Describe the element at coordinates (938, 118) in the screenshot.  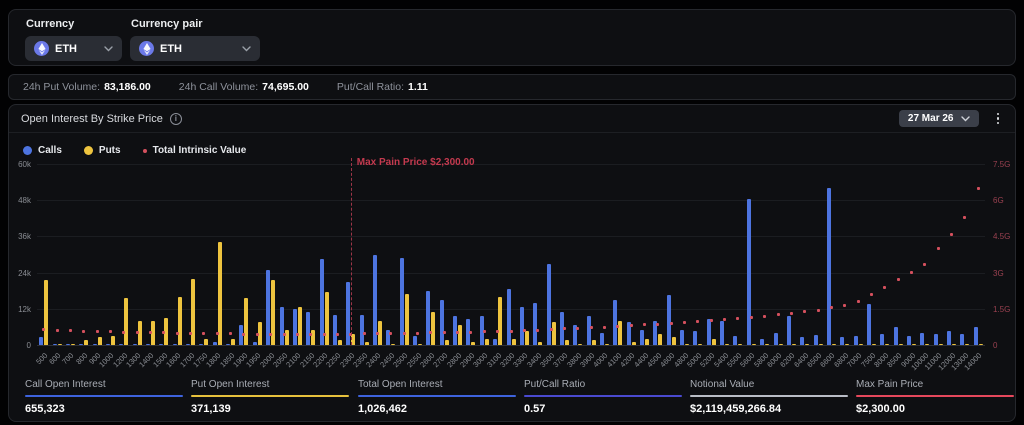
I see `expiry-date-select: 27 Mar 26` at that location.